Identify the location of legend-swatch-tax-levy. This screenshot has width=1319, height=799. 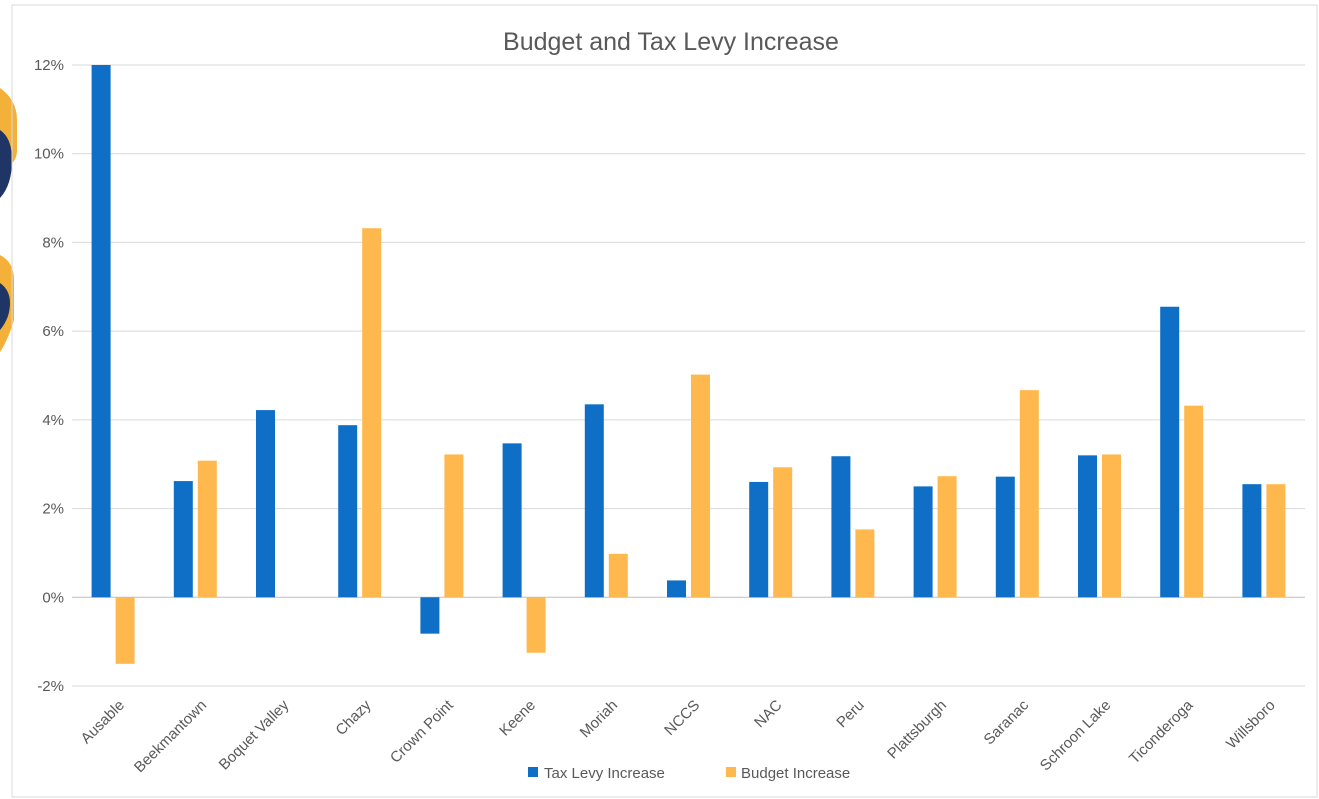
(533, 772).